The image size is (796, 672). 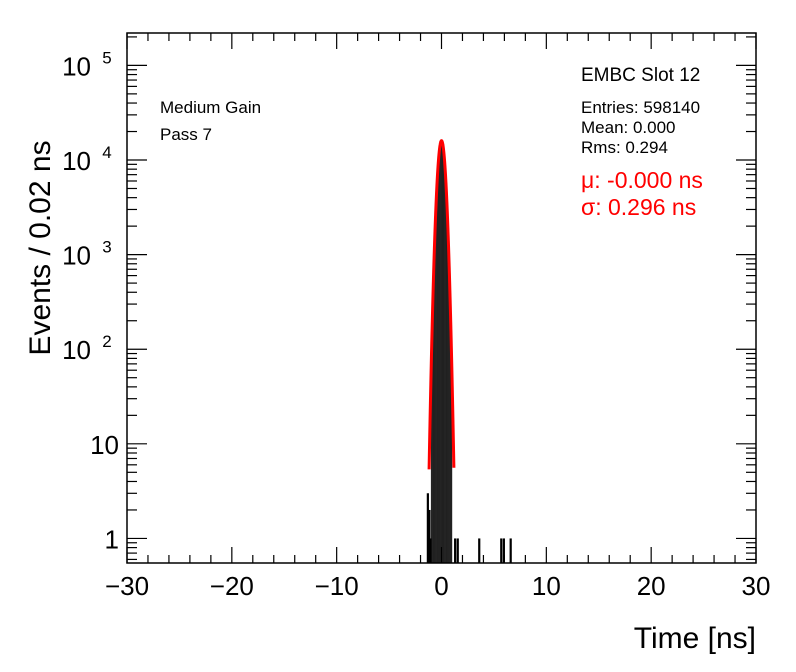 What do you see at coordinates (651, 586) in the screenshot?
I see `x-tick-label: 20` at bounding box center [651, 586].